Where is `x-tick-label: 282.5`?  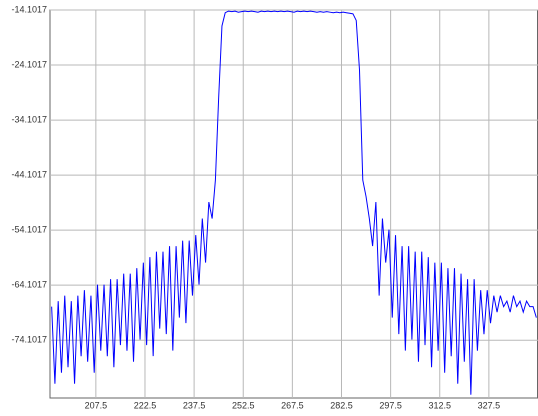
x-tick-label: 282.5 is located at coordinates (341, 405).